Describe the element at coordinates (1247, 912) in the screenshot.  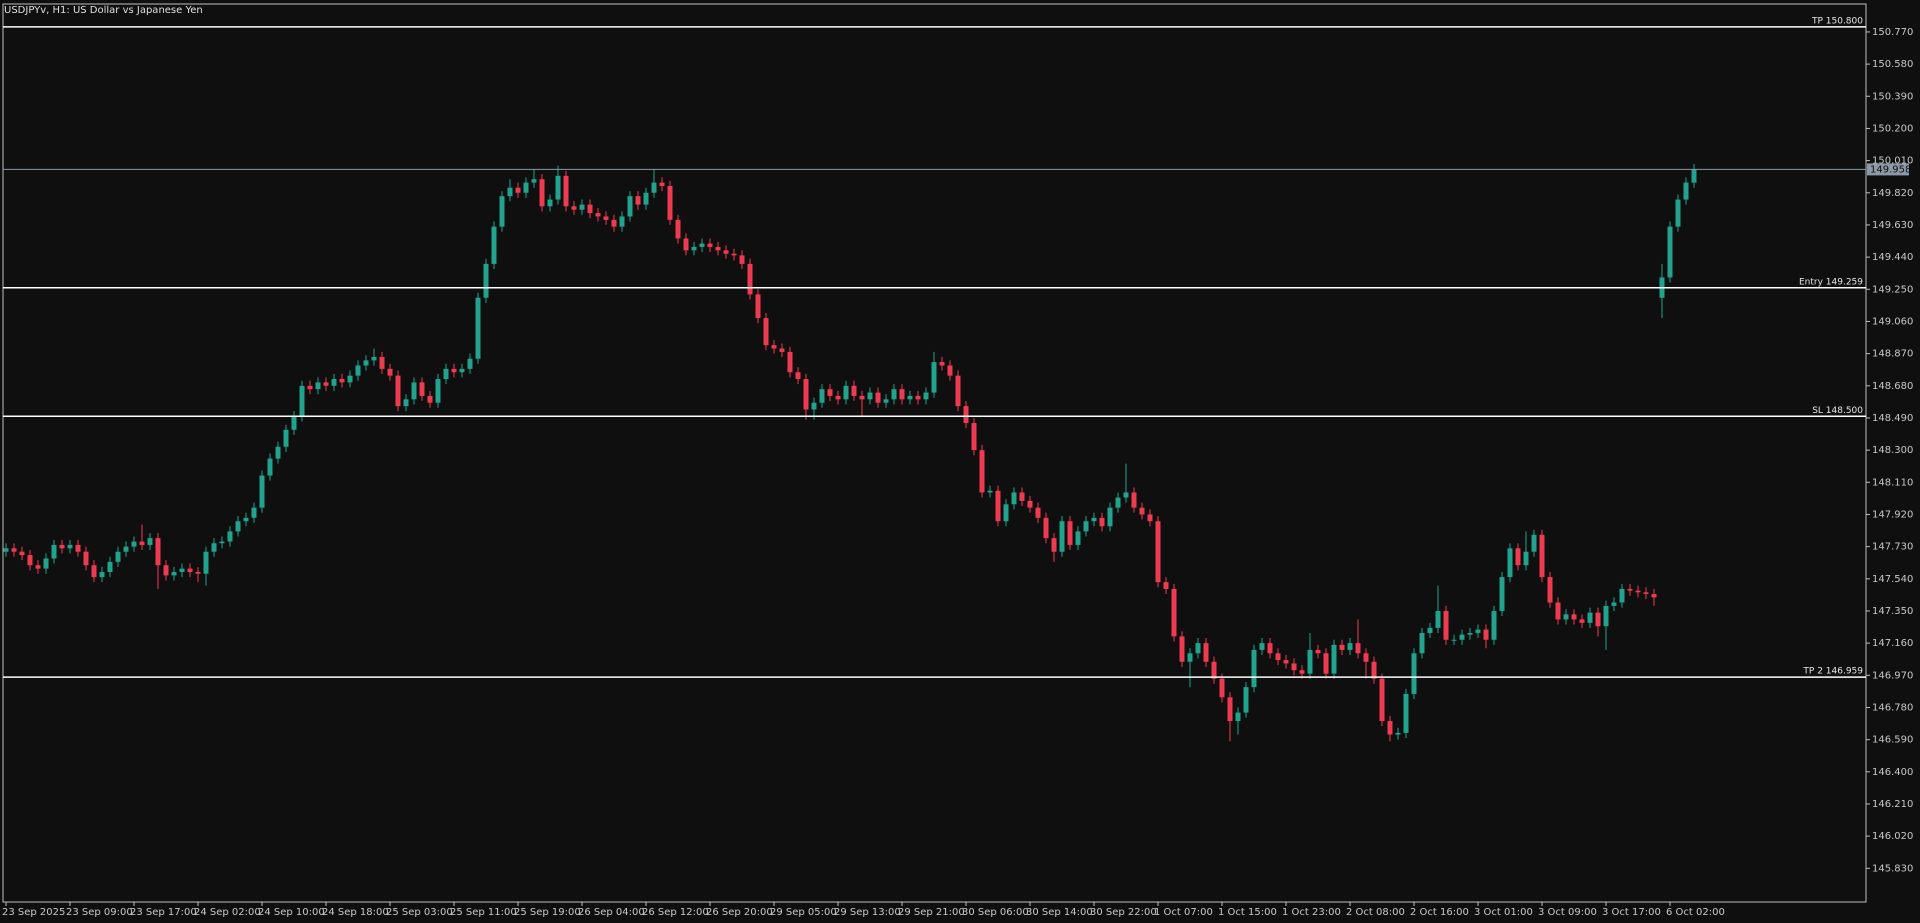
I see `x-tick-label: 1 Oct 15:00` at that location.